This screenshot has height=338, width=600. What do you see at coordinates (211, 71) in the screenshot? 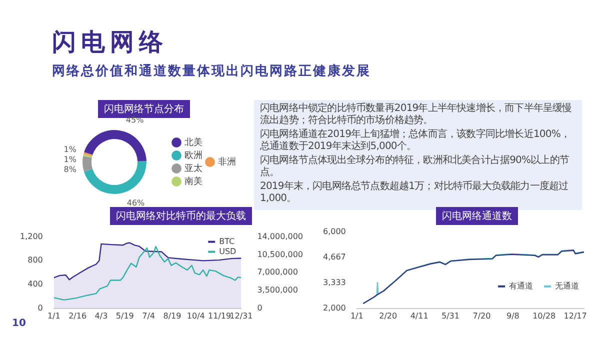
I see `text: 网络总价值和通道数量体现出闪电网路正健康发展` at bounding box center [211, 71].